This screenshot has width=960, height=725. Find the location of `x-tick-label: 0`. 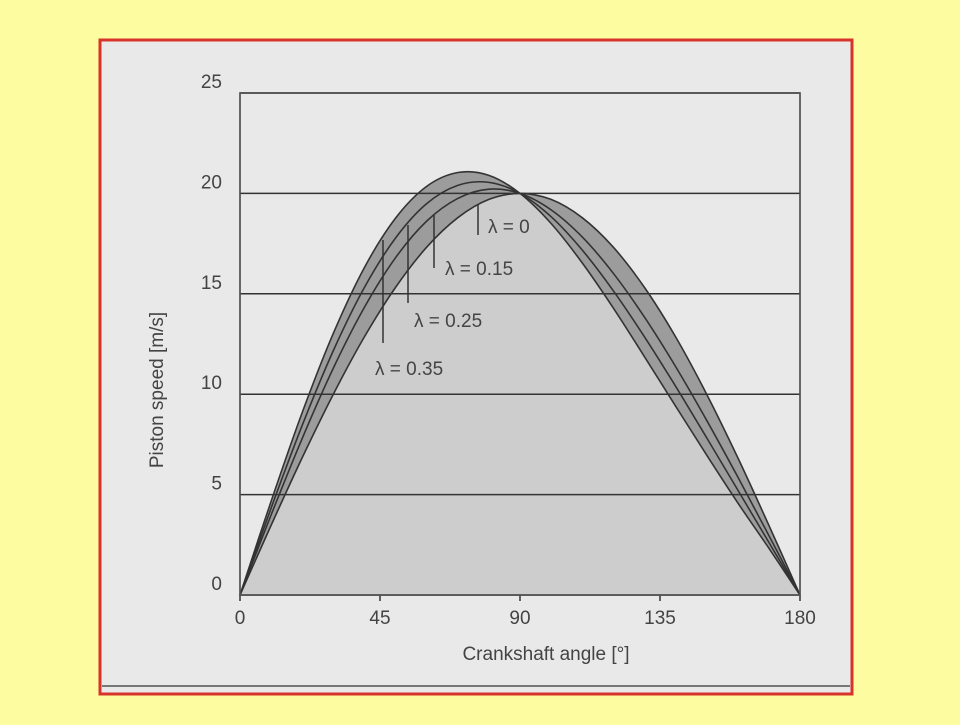

x-tick-label: 0 is located at coordinates (240, 618).